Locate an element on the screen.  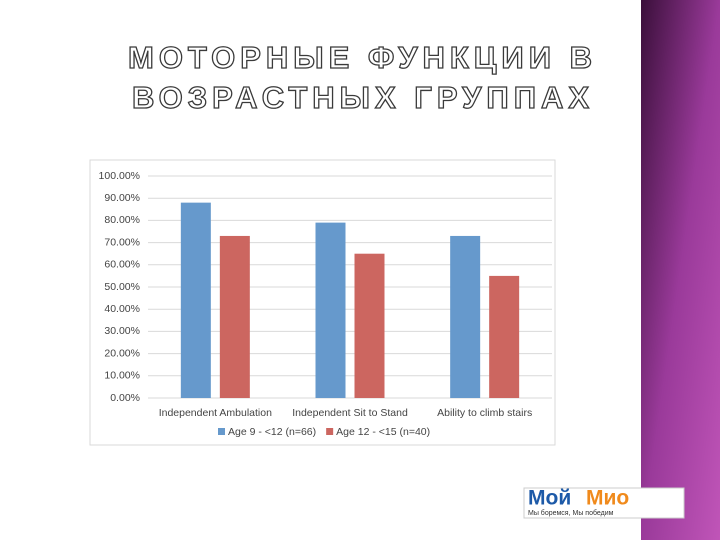
x-tick-label: Ability to climb stairs is located at coordinates (484, 413).